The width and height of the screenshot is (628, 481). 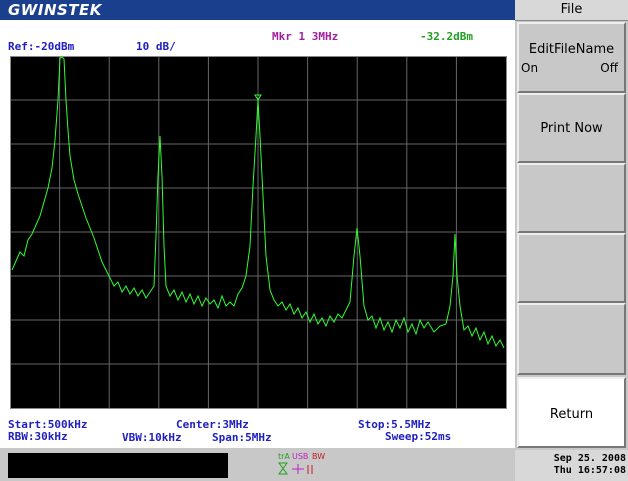 I want to click on softkey: Return, so click(x=571, y=412).